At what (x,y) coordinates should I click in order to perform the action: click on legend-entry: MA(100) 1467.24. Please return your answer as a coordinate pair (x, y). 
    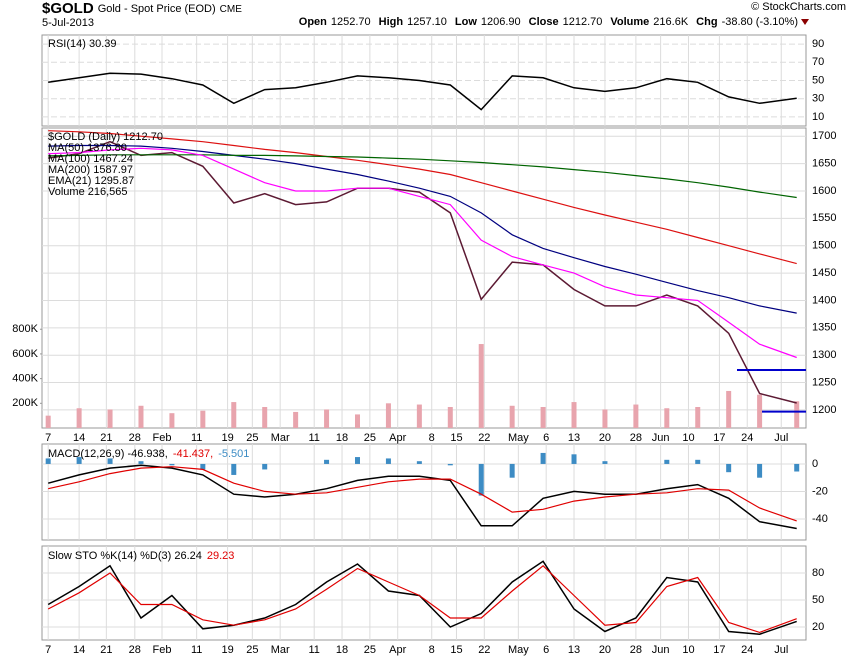
    Looking at the image, I should click on (90, 159).